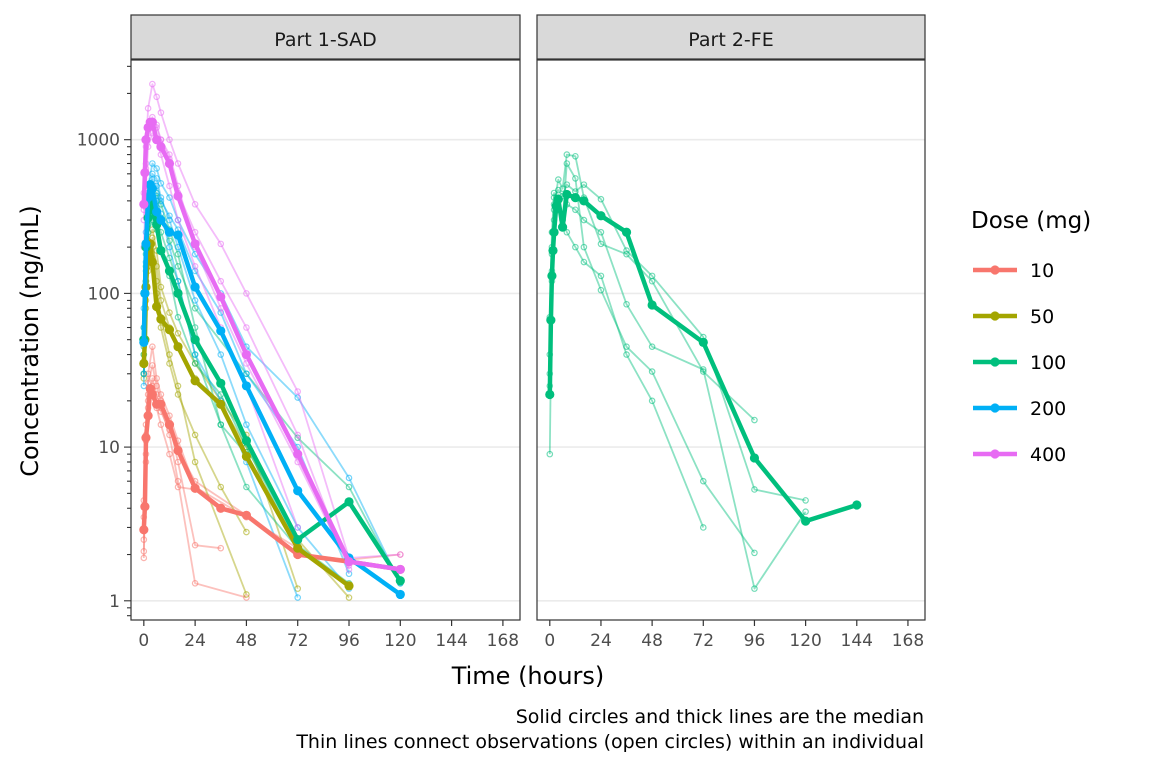 The height and width of the screenshot is (768, 1152). What do you see at coordinates (451, 641) in the screenshot?
I see `x-tick-label: 144` at bounding box center [451, 641].